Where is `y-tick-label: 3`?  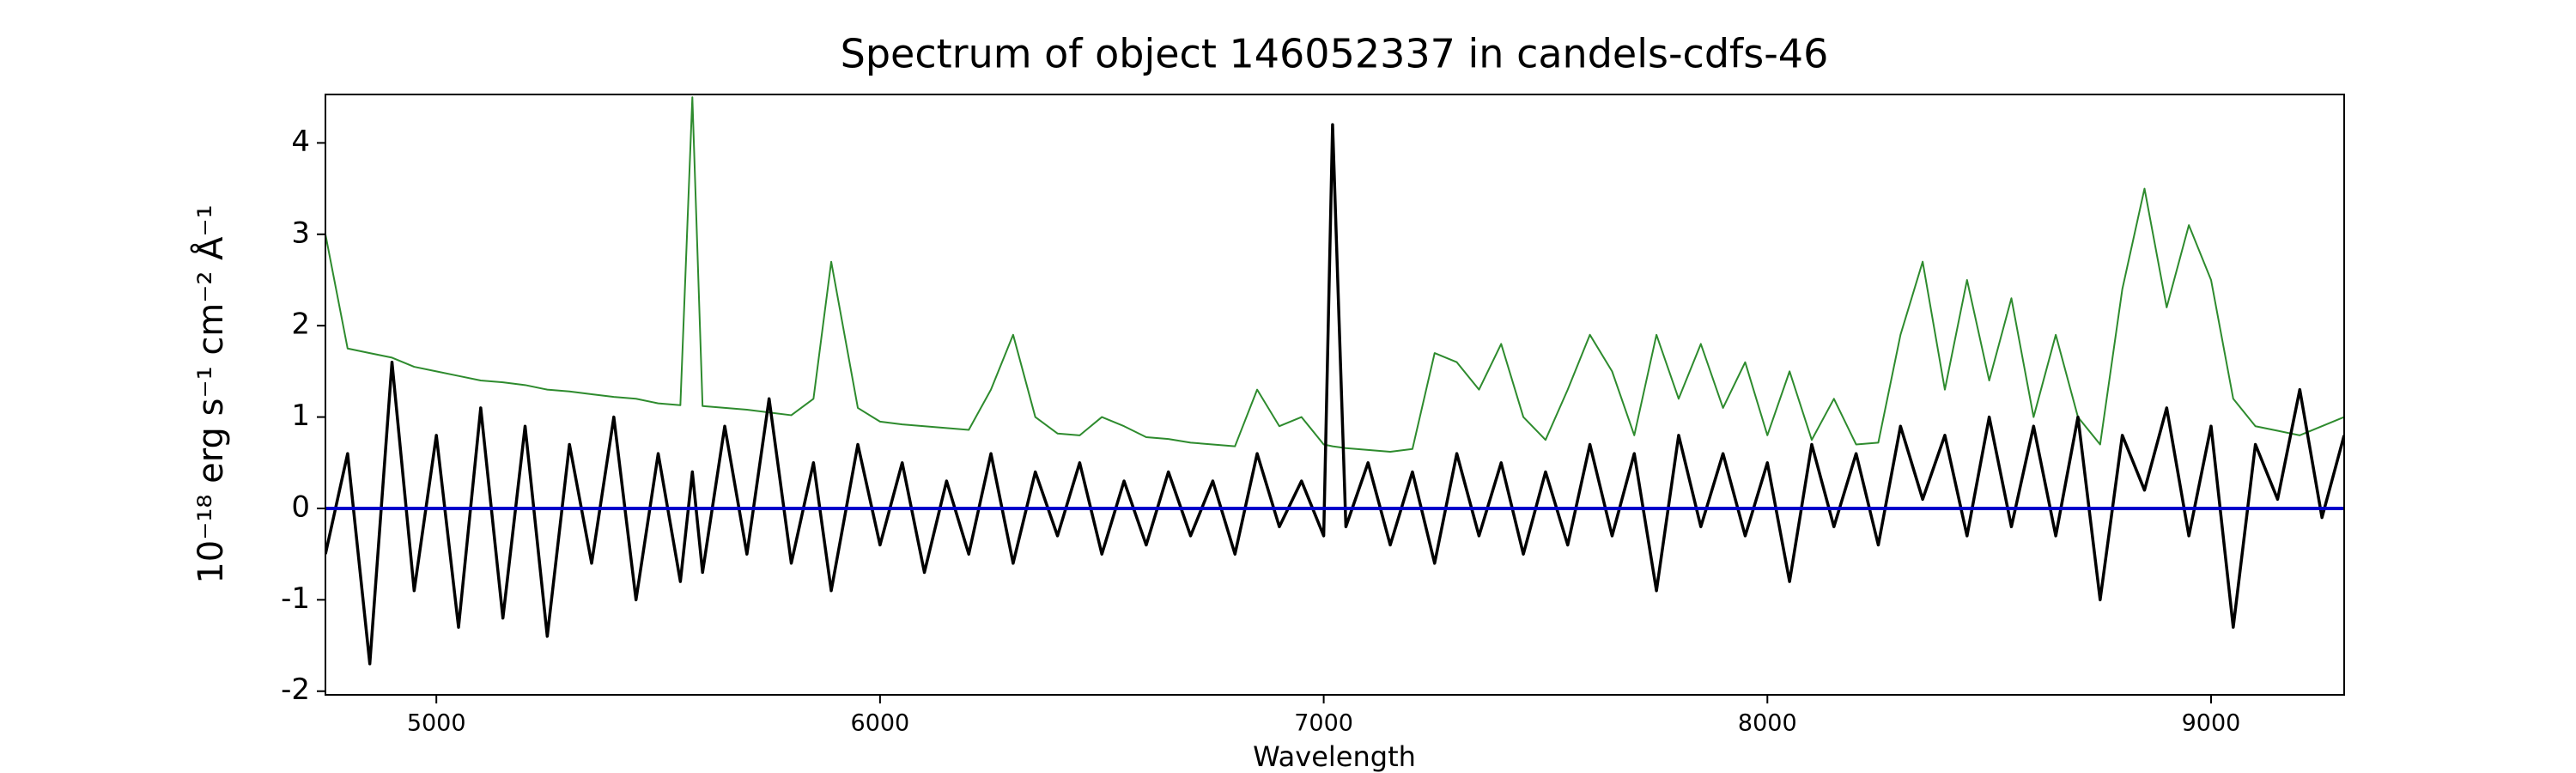 y-tick-label: 3 is located at coordinates (301, 233).